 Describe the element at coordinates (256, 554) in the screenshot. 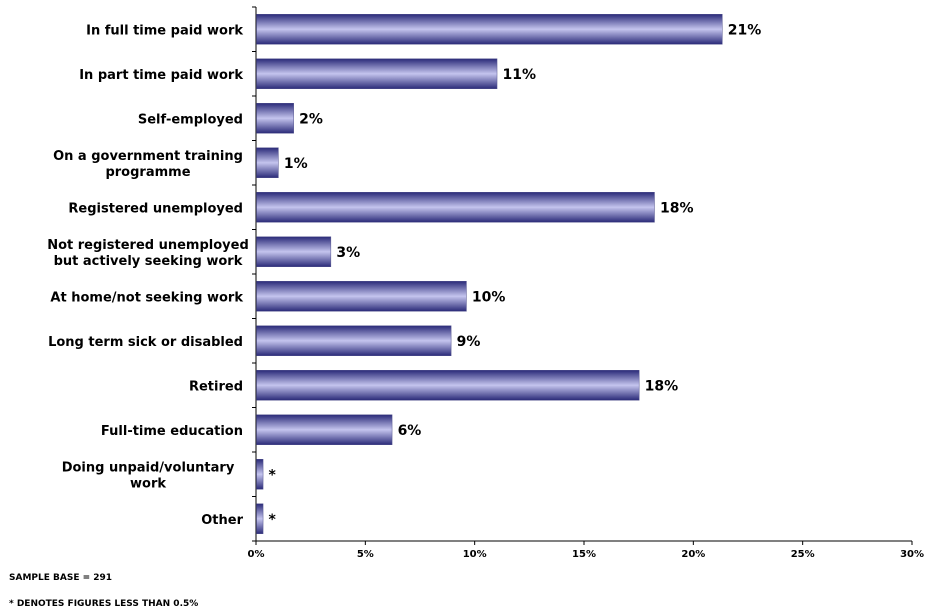

I see `x-tick-label: 0%` at that location.